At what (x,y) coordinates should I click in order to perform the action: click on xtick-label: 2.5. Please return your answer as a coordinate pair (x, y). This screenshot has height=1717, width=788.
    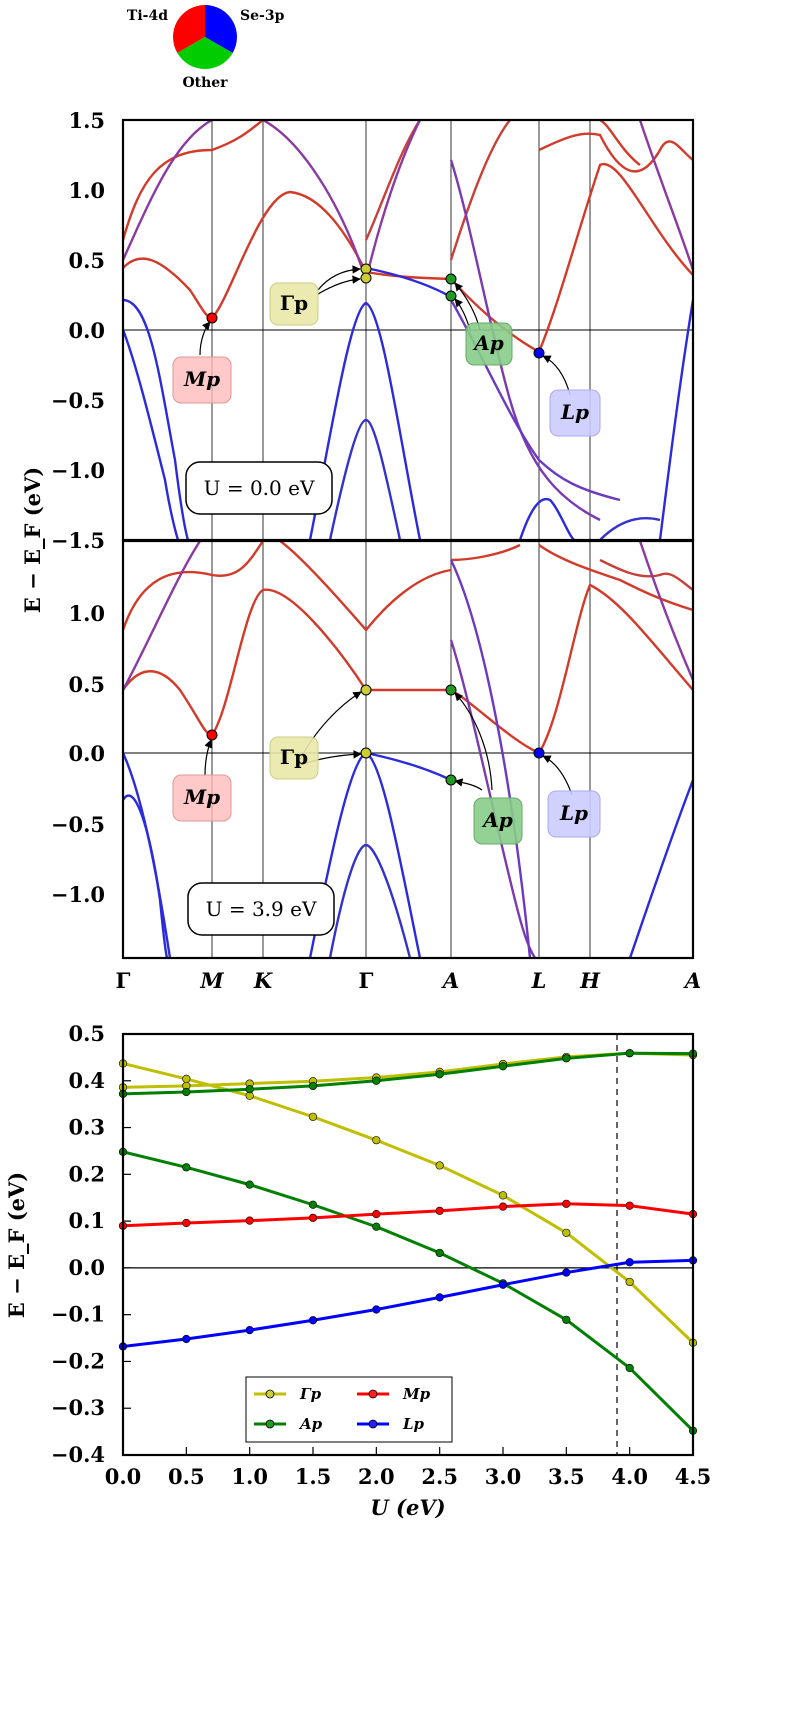
    Looking at the image, I should click on (439, 1476).